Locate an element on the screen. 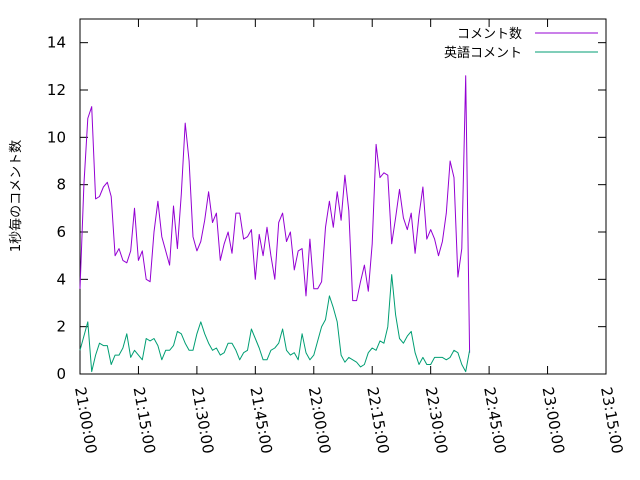  x-tick-label: 22:45:00 is located at coordinates (494, 420).